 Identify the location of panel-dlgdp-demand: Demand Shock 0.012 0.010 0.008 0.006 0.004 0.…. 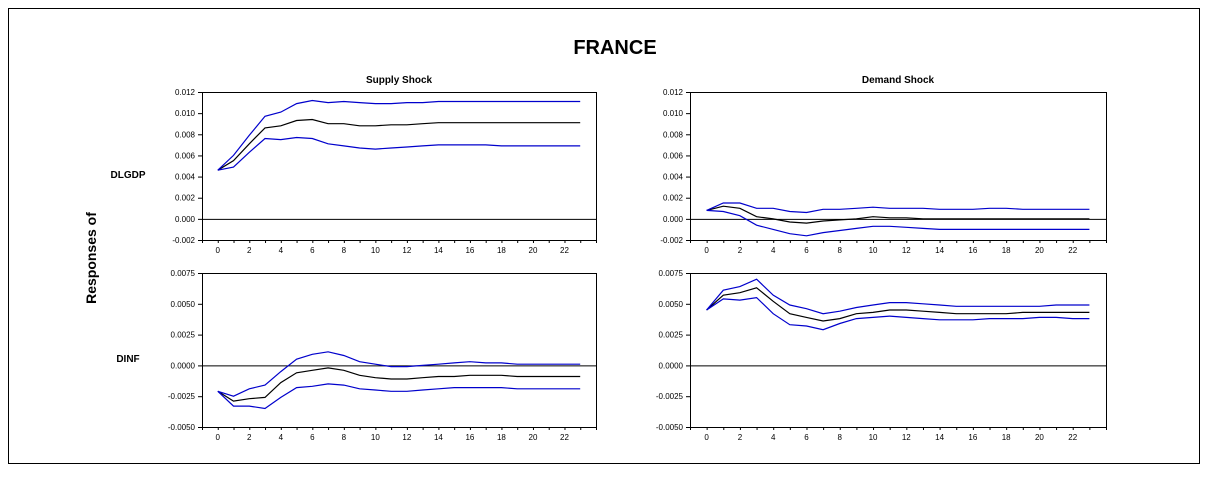
(883, 165).